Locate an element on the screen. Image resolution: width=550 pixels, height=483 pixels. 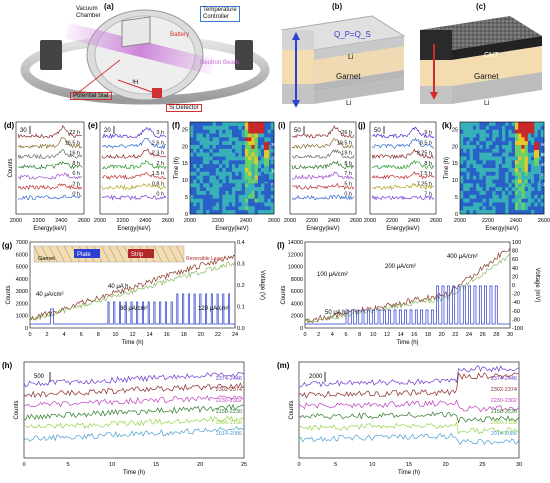
x-tick-label: 2400 is located at coordinates (145, 221).